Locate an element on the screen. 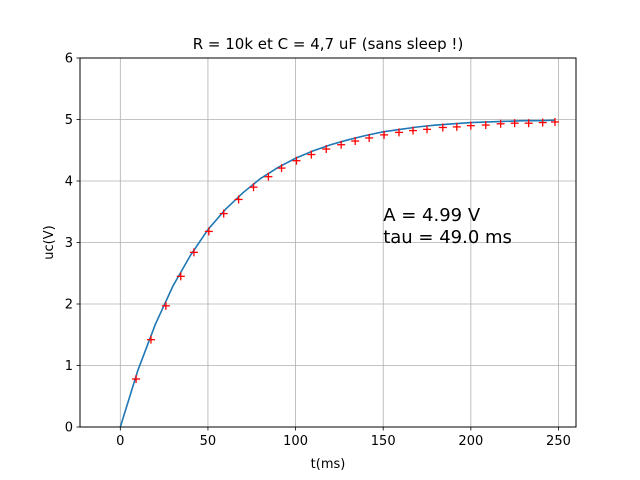  y-tick-label: 2 is located at coordinates (69, 305).